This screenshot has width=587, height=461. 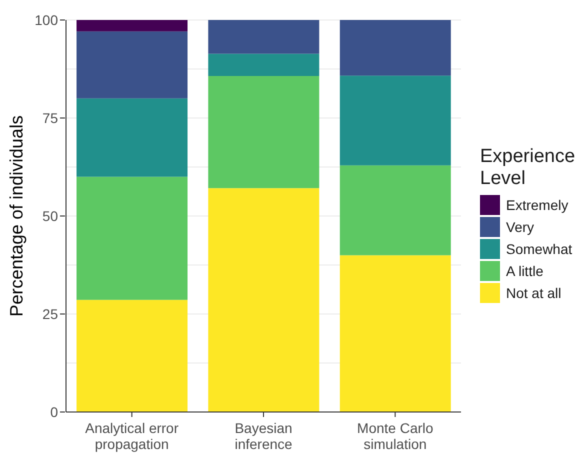 I want to click on legend-label: A little, so click(x=525, y=271).